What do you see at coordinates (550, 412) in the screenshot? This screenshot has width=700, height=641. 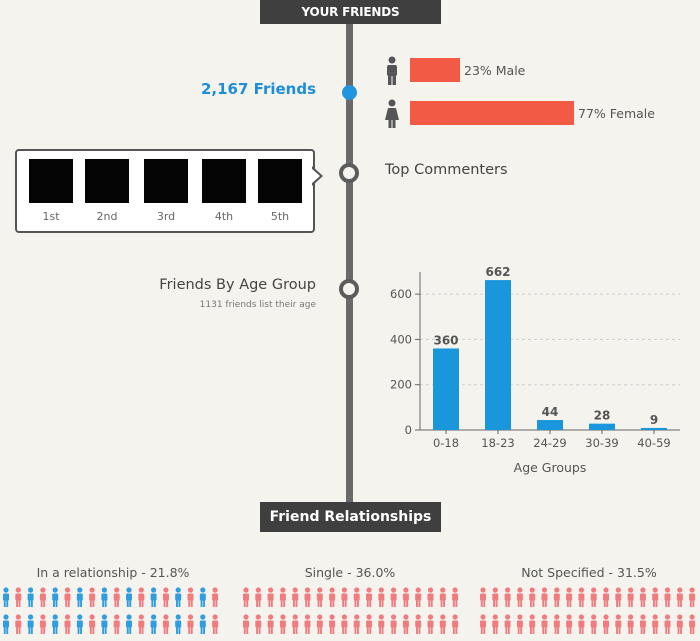 I see `data-label: 44` at bounding box center [550, 412].